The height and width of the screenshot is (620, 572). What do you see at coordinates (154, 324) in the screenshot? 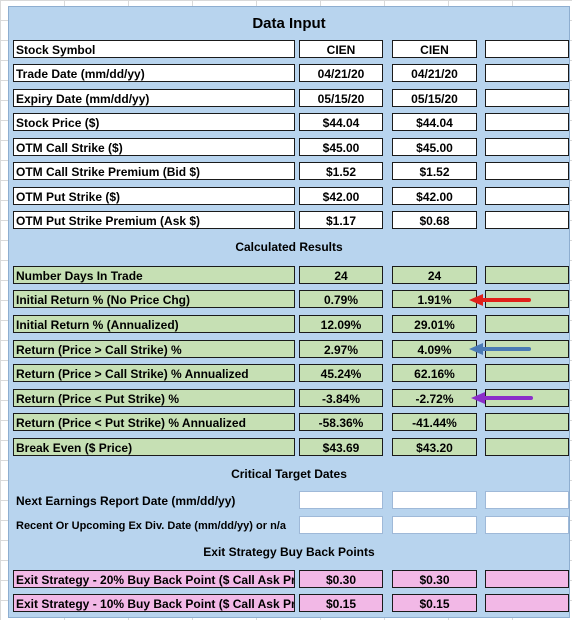
I see `result-label: Initial Return % (Annualized)` at bounding box center [154, 324].